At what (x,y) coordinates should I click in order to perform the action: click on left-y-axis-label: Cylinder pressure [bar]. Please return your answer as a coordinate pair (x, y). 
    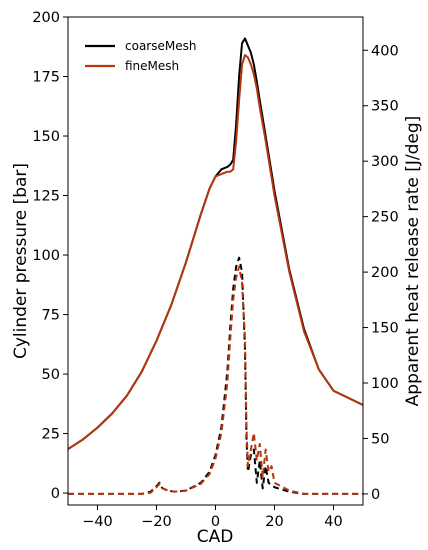
    Looking at the image, I should click on (21, 261).